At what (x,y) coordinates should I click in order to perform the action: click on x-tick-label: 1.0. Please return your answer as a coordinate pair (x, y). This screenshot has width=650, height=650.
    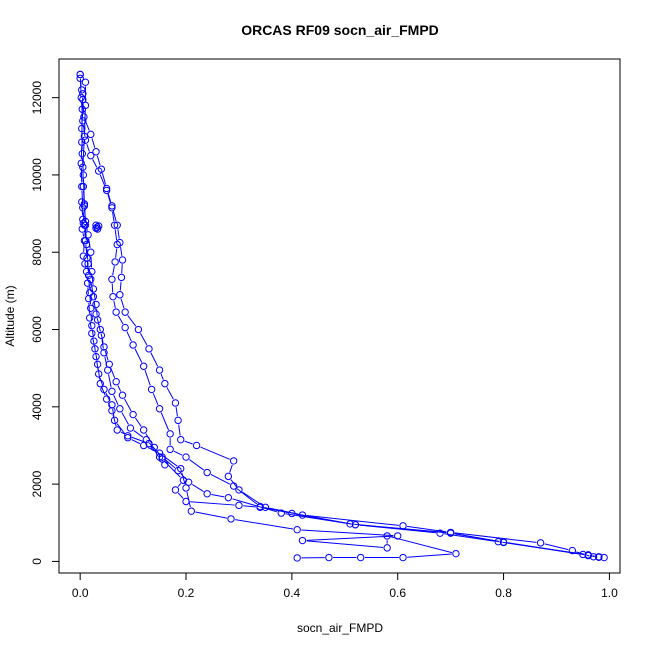
    Looking at the image, I should click on (609, 593).